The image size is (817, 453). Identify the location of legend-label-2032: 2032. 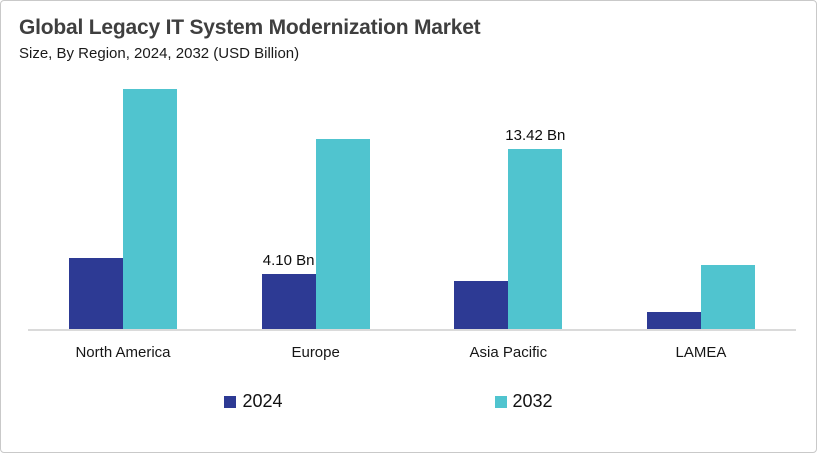
(532, 401).